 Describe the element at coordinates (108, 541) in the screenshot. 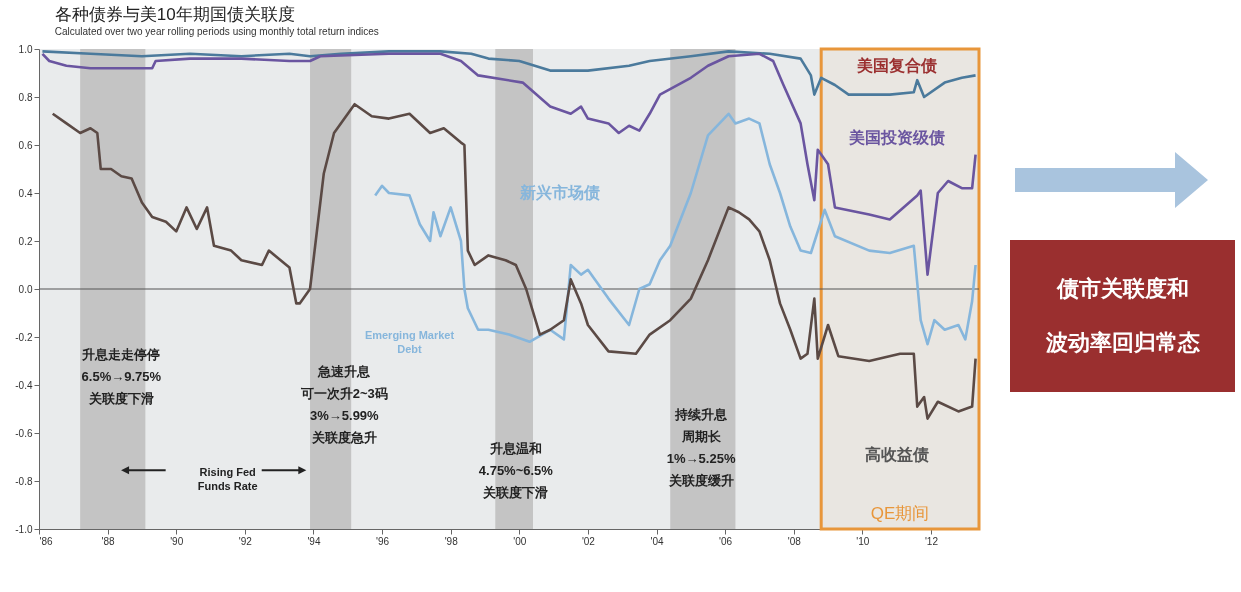

I see `x-tick-label: '88` at that location.